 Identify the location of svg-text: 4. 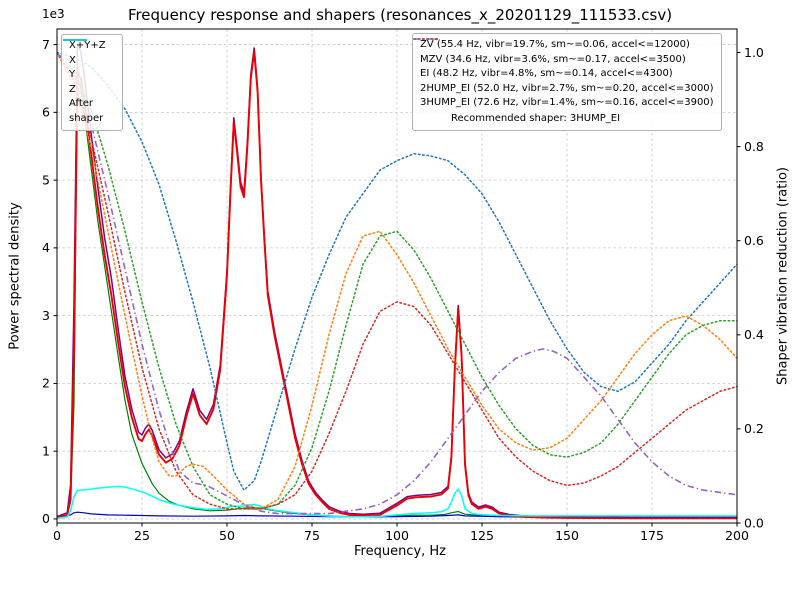
(46, 247).